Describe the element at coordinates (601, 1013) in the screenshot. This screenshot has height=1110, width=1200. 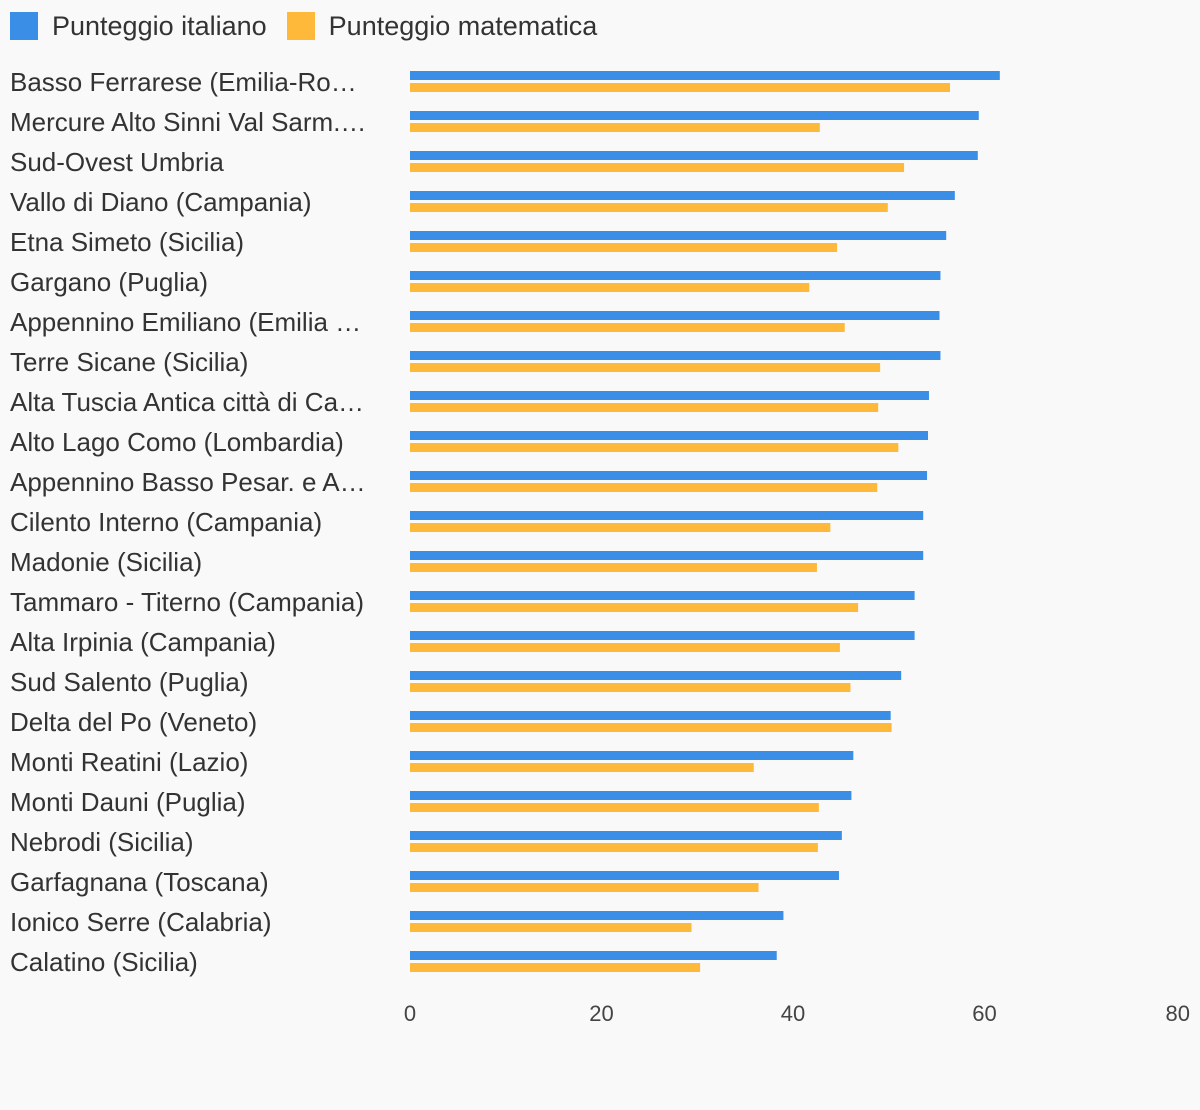
I see `x-tick-label: 20` at that location.